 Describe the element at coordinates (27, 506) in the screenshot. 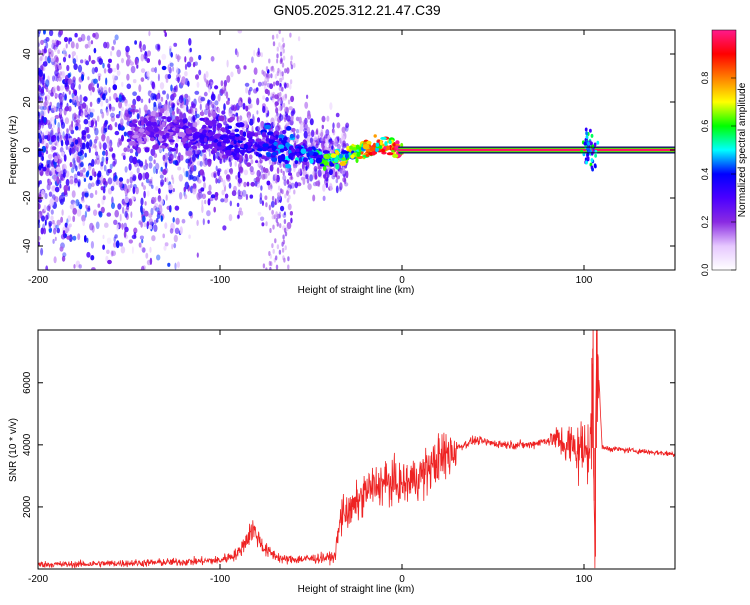

I see `snr-y-tick-label: 2000` at that location.